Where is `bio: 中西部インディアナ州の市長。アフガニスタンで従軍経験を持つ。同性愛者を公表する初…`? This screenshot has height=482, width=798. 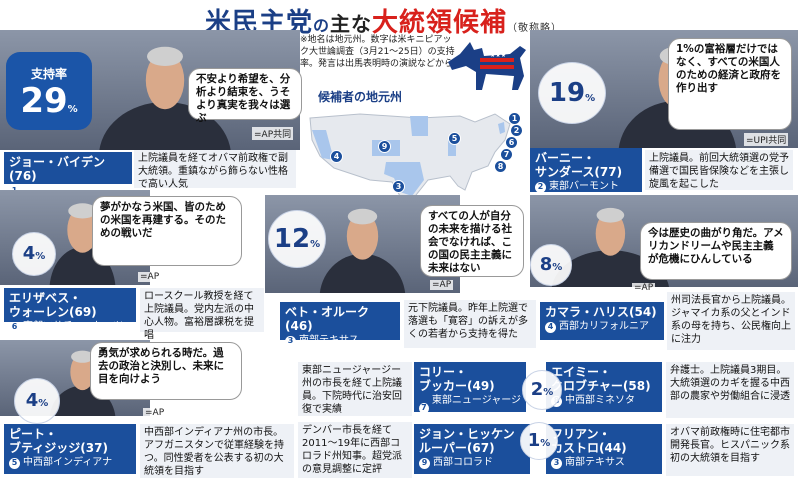
bio: 中西部インディアナ州の市長。アフガニスタンで従軍経験を持つ。同性愛者を公表する初… is located at coordinates (217, 451).